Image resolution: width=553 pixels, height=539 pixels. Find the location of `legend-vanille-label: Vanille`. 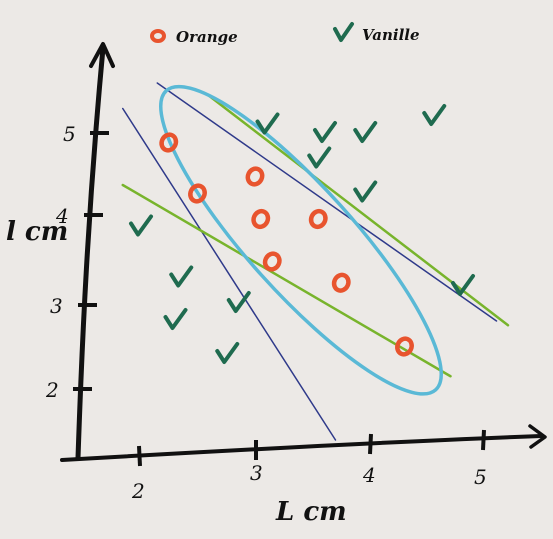

legend-vanille-label: Vanille is located at coordinates (391, 35).